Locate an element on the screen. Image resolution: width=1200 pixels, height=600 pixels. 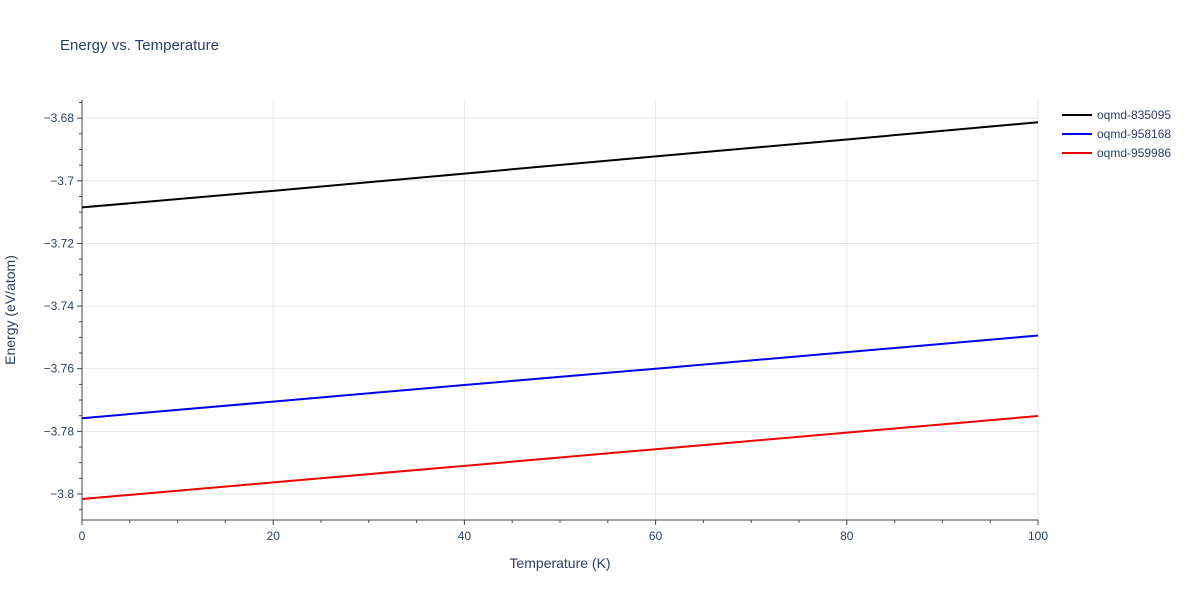
x-tick-label: 80 is located at coordinates (847, 536).